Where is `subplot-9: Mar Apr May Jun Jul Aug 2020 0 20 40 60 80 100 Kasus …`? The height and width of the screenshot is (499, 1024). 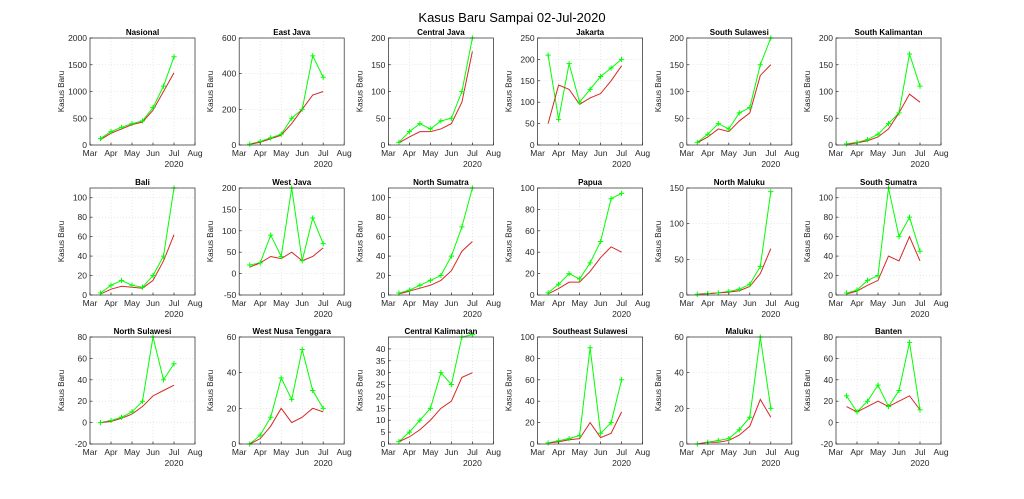
subplot-9: Mar Apr May Jun Jul Aug 2020 0 20 40 60 80 100 Kasus … is located at coordinates (578, 248).